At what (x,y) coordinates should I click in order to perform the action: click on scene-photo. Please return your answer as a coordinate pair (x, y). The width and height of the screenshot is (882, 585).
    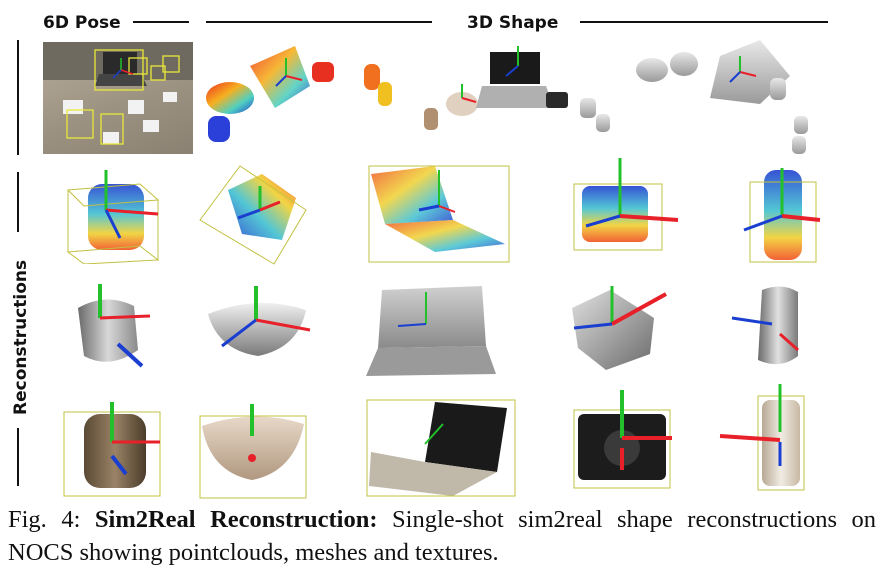
    Looking at the image, I should click on (118, 98).